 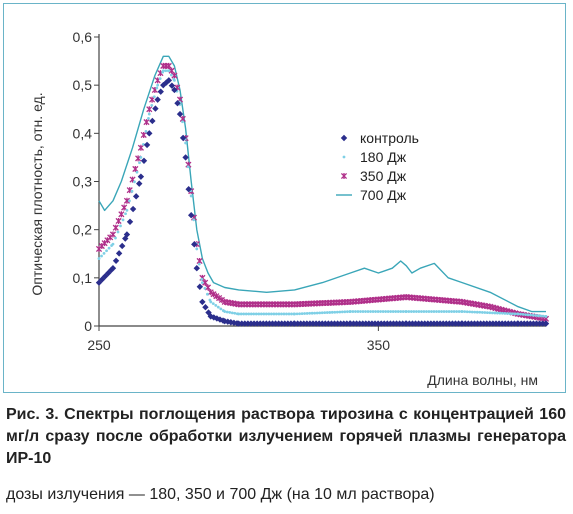 What do you see at coordinates (377, 166) in the screenshot?
I see `legend: контроль 180 Дж 350 Дж 700 Дж` at bounding box center [377, 166].